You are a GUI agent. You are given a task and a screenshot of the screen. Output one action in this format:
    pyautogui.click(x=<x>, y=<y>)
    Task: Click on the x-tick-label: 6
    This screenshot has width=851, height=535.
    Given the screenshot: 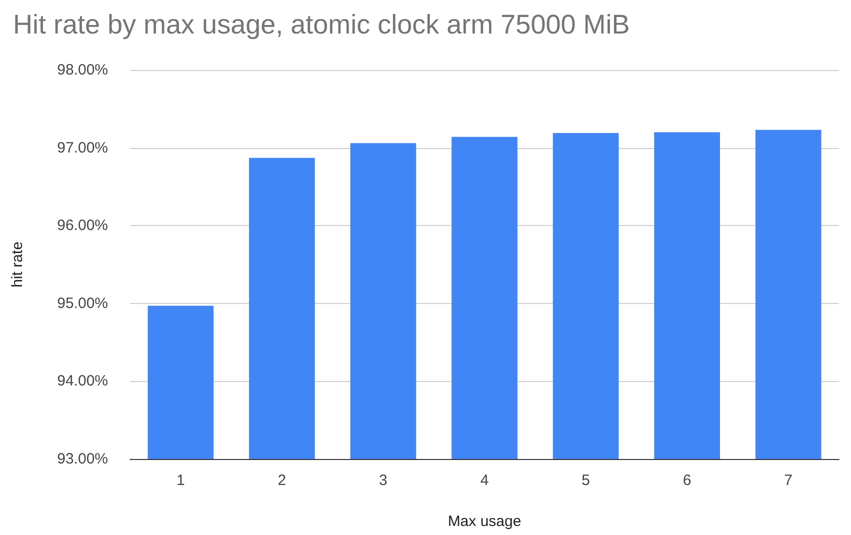 What is the action you would take?
    pyautogui.click(x=687, y=480)
    